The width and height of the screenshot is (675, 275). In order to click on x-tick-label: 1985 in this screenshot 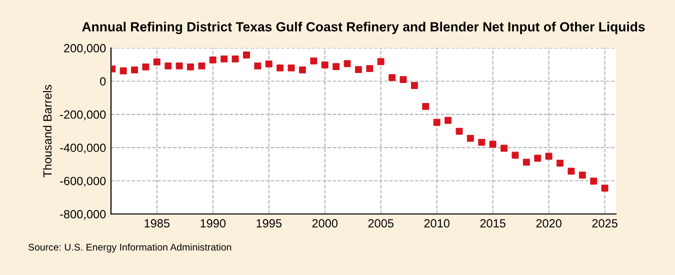, I will do `click(157, 223)`.